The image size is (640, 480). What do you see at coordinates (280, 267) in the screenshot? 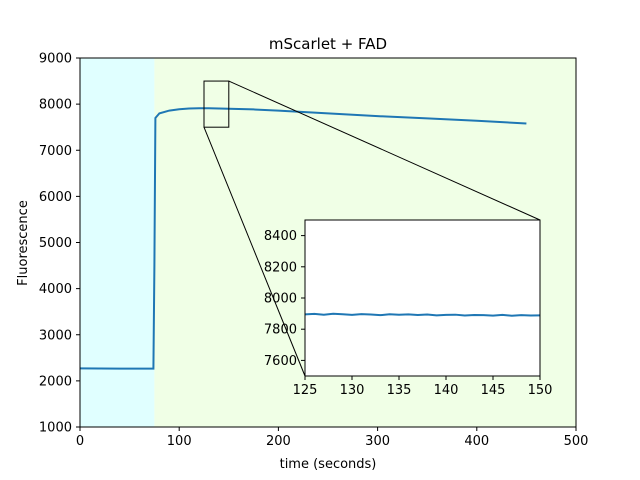
I see `inset-y-tick-label: 8200` at bounding box center [280, 267].